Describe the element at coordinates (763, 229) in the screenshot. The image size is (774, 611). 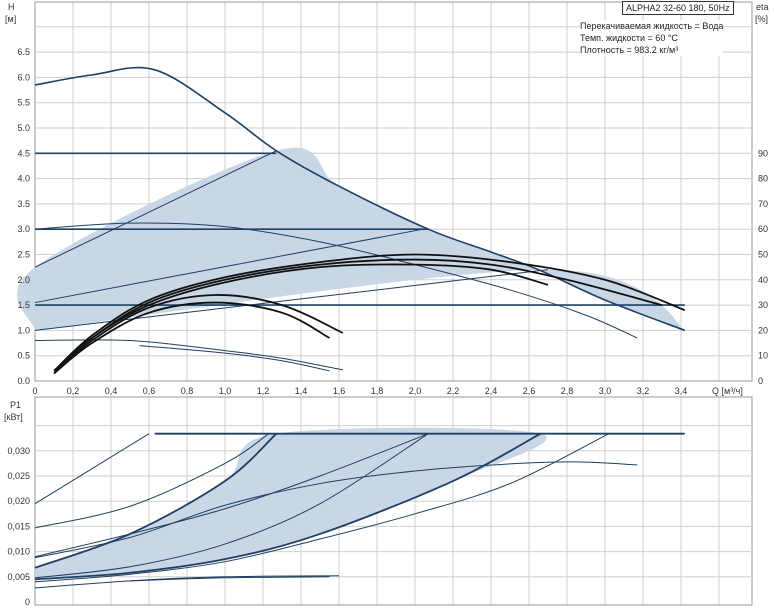
I see `y2-tick-label: 60` at that location.